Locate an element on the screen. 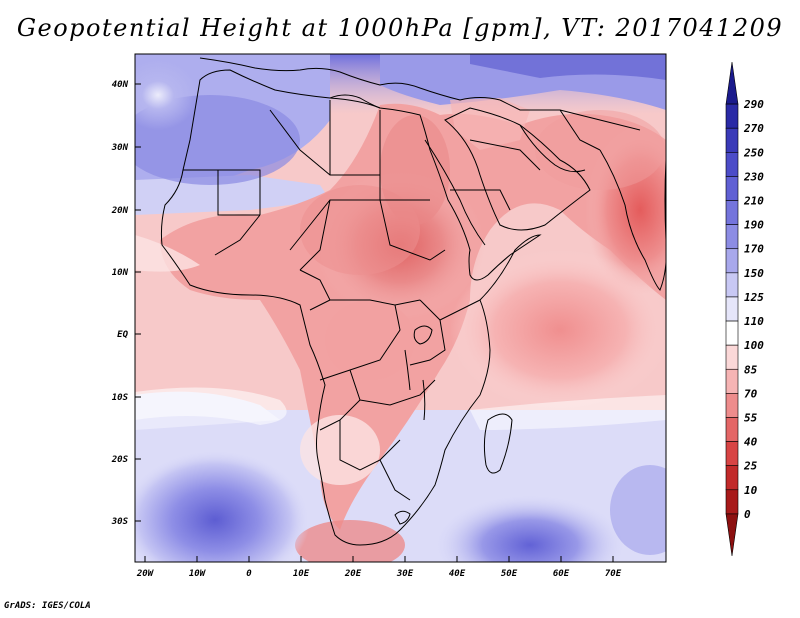  lon-label: 40E is located at coordinates (457, 574).